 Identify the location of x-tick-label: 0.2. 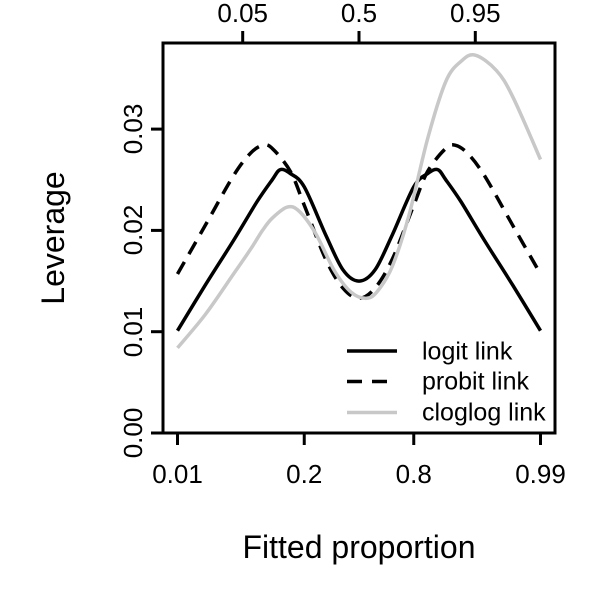
(304, 474).